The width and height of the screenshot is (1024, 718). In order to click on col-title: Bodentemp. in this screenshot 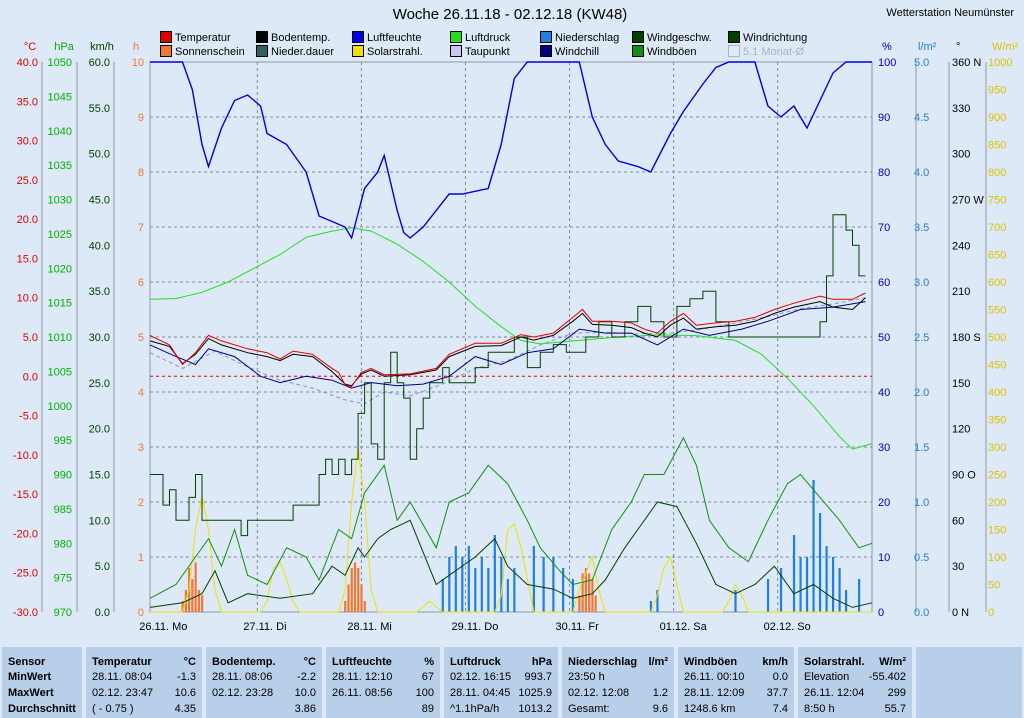, I will do `click(244, 662)`.